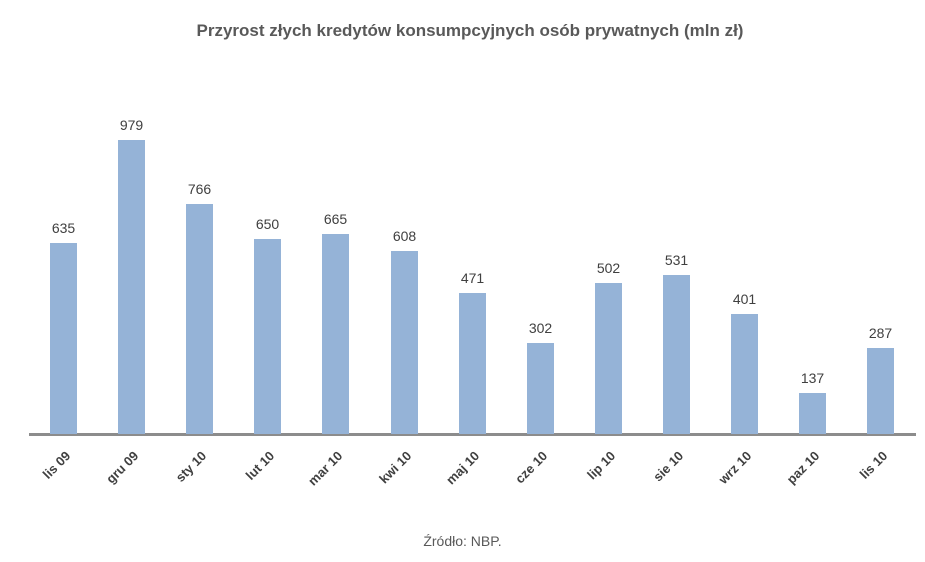  What do you see at coordinates (472, 434) in the screenshot?
I see `x-axis-line` at bounding box center [472, 434].